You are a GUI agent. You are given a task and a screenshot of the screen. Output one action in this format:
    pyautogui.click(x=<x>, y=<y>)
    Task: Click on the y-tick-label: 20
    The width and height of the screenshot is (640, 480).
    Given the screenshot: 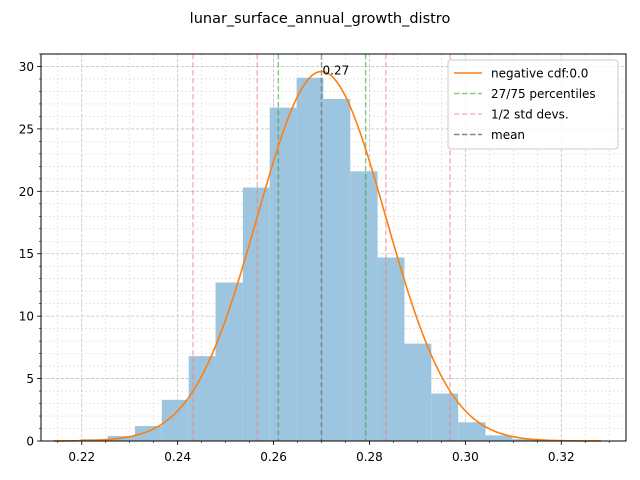 What is the action you would take?
    pyautogui.click(x=26, y=192)
    